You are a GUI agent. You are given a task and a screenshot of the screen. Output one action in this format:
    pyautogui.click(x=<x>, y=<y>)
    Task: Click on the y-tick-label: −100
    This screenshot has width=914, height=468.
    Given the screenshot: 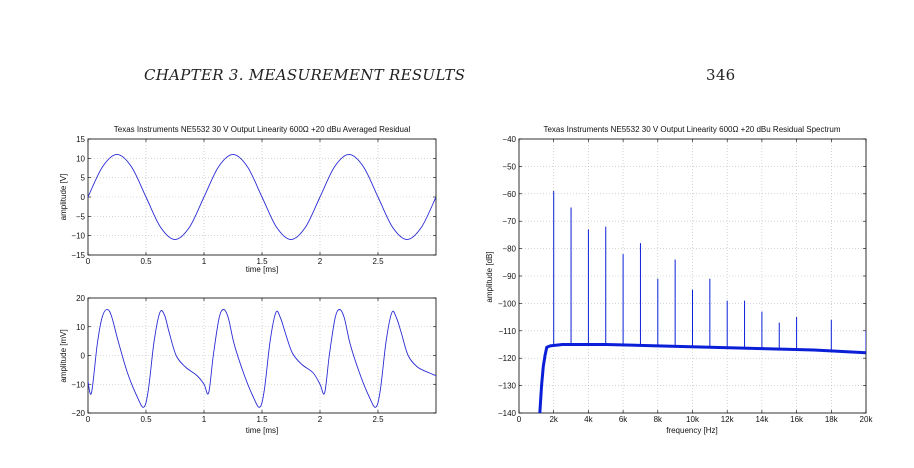 What is the action you would take?
    pyautogui.click(x=507, y=303)
    